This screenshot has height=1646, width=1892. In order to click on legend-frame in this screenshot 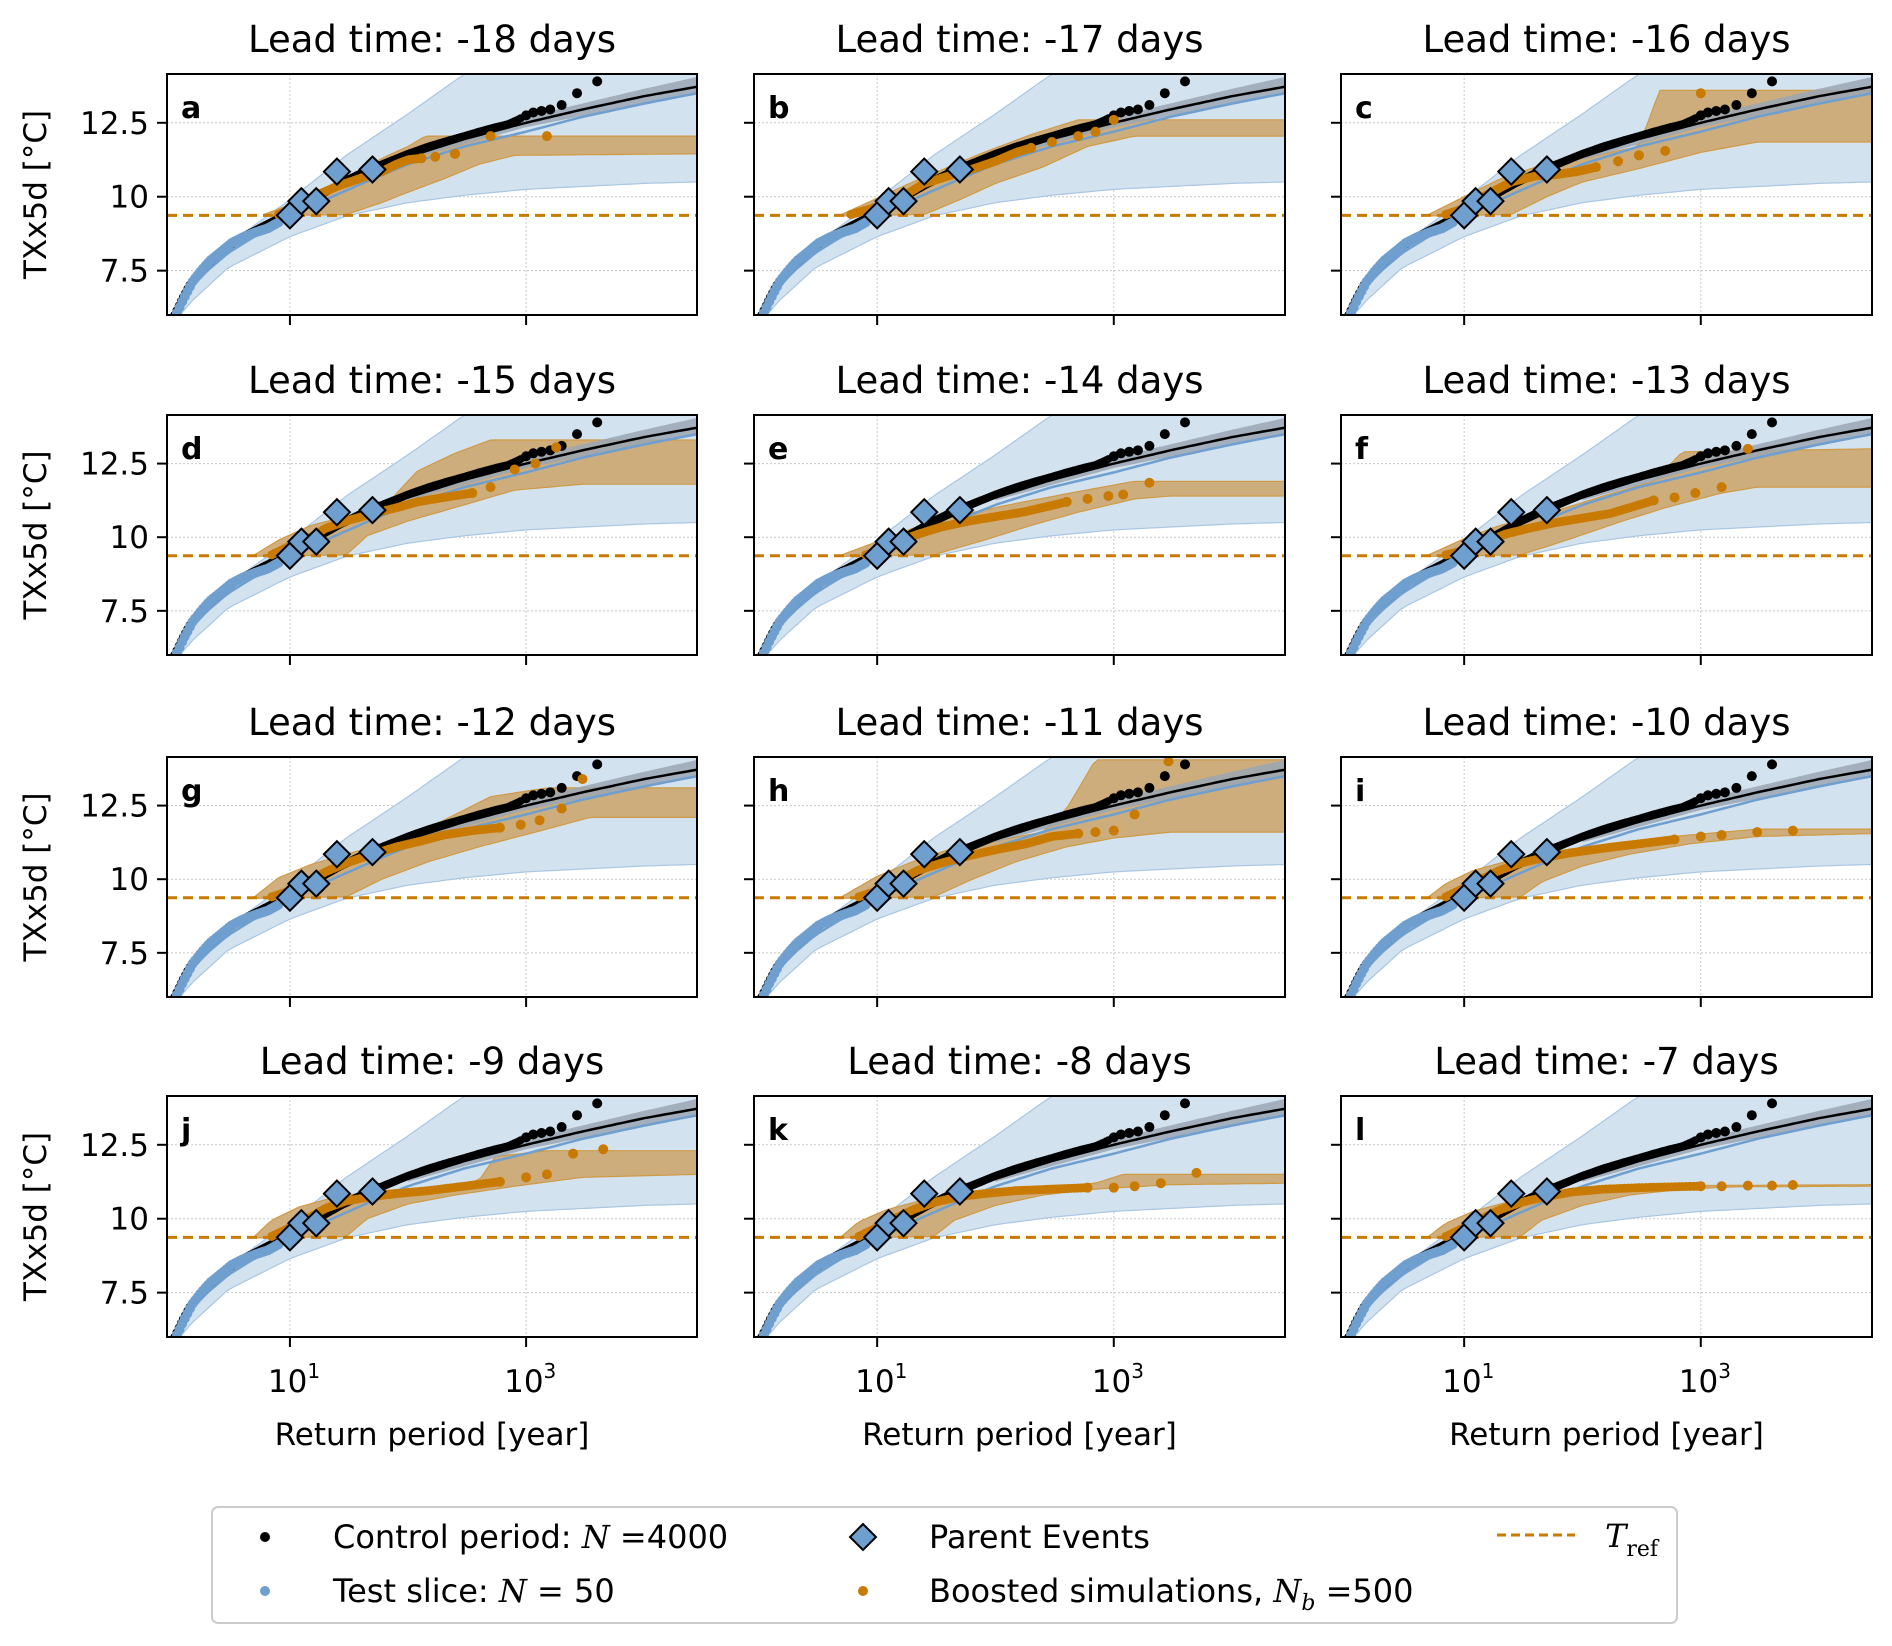, I will do `click(944, 1565)`.